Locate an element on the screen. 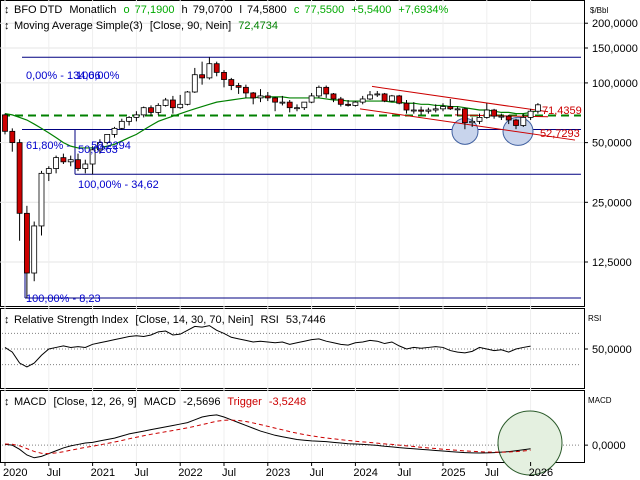 The width and height of the screenshot is (640, 480). last-price-label: 71,4359 is located at coordinates (562, 111).